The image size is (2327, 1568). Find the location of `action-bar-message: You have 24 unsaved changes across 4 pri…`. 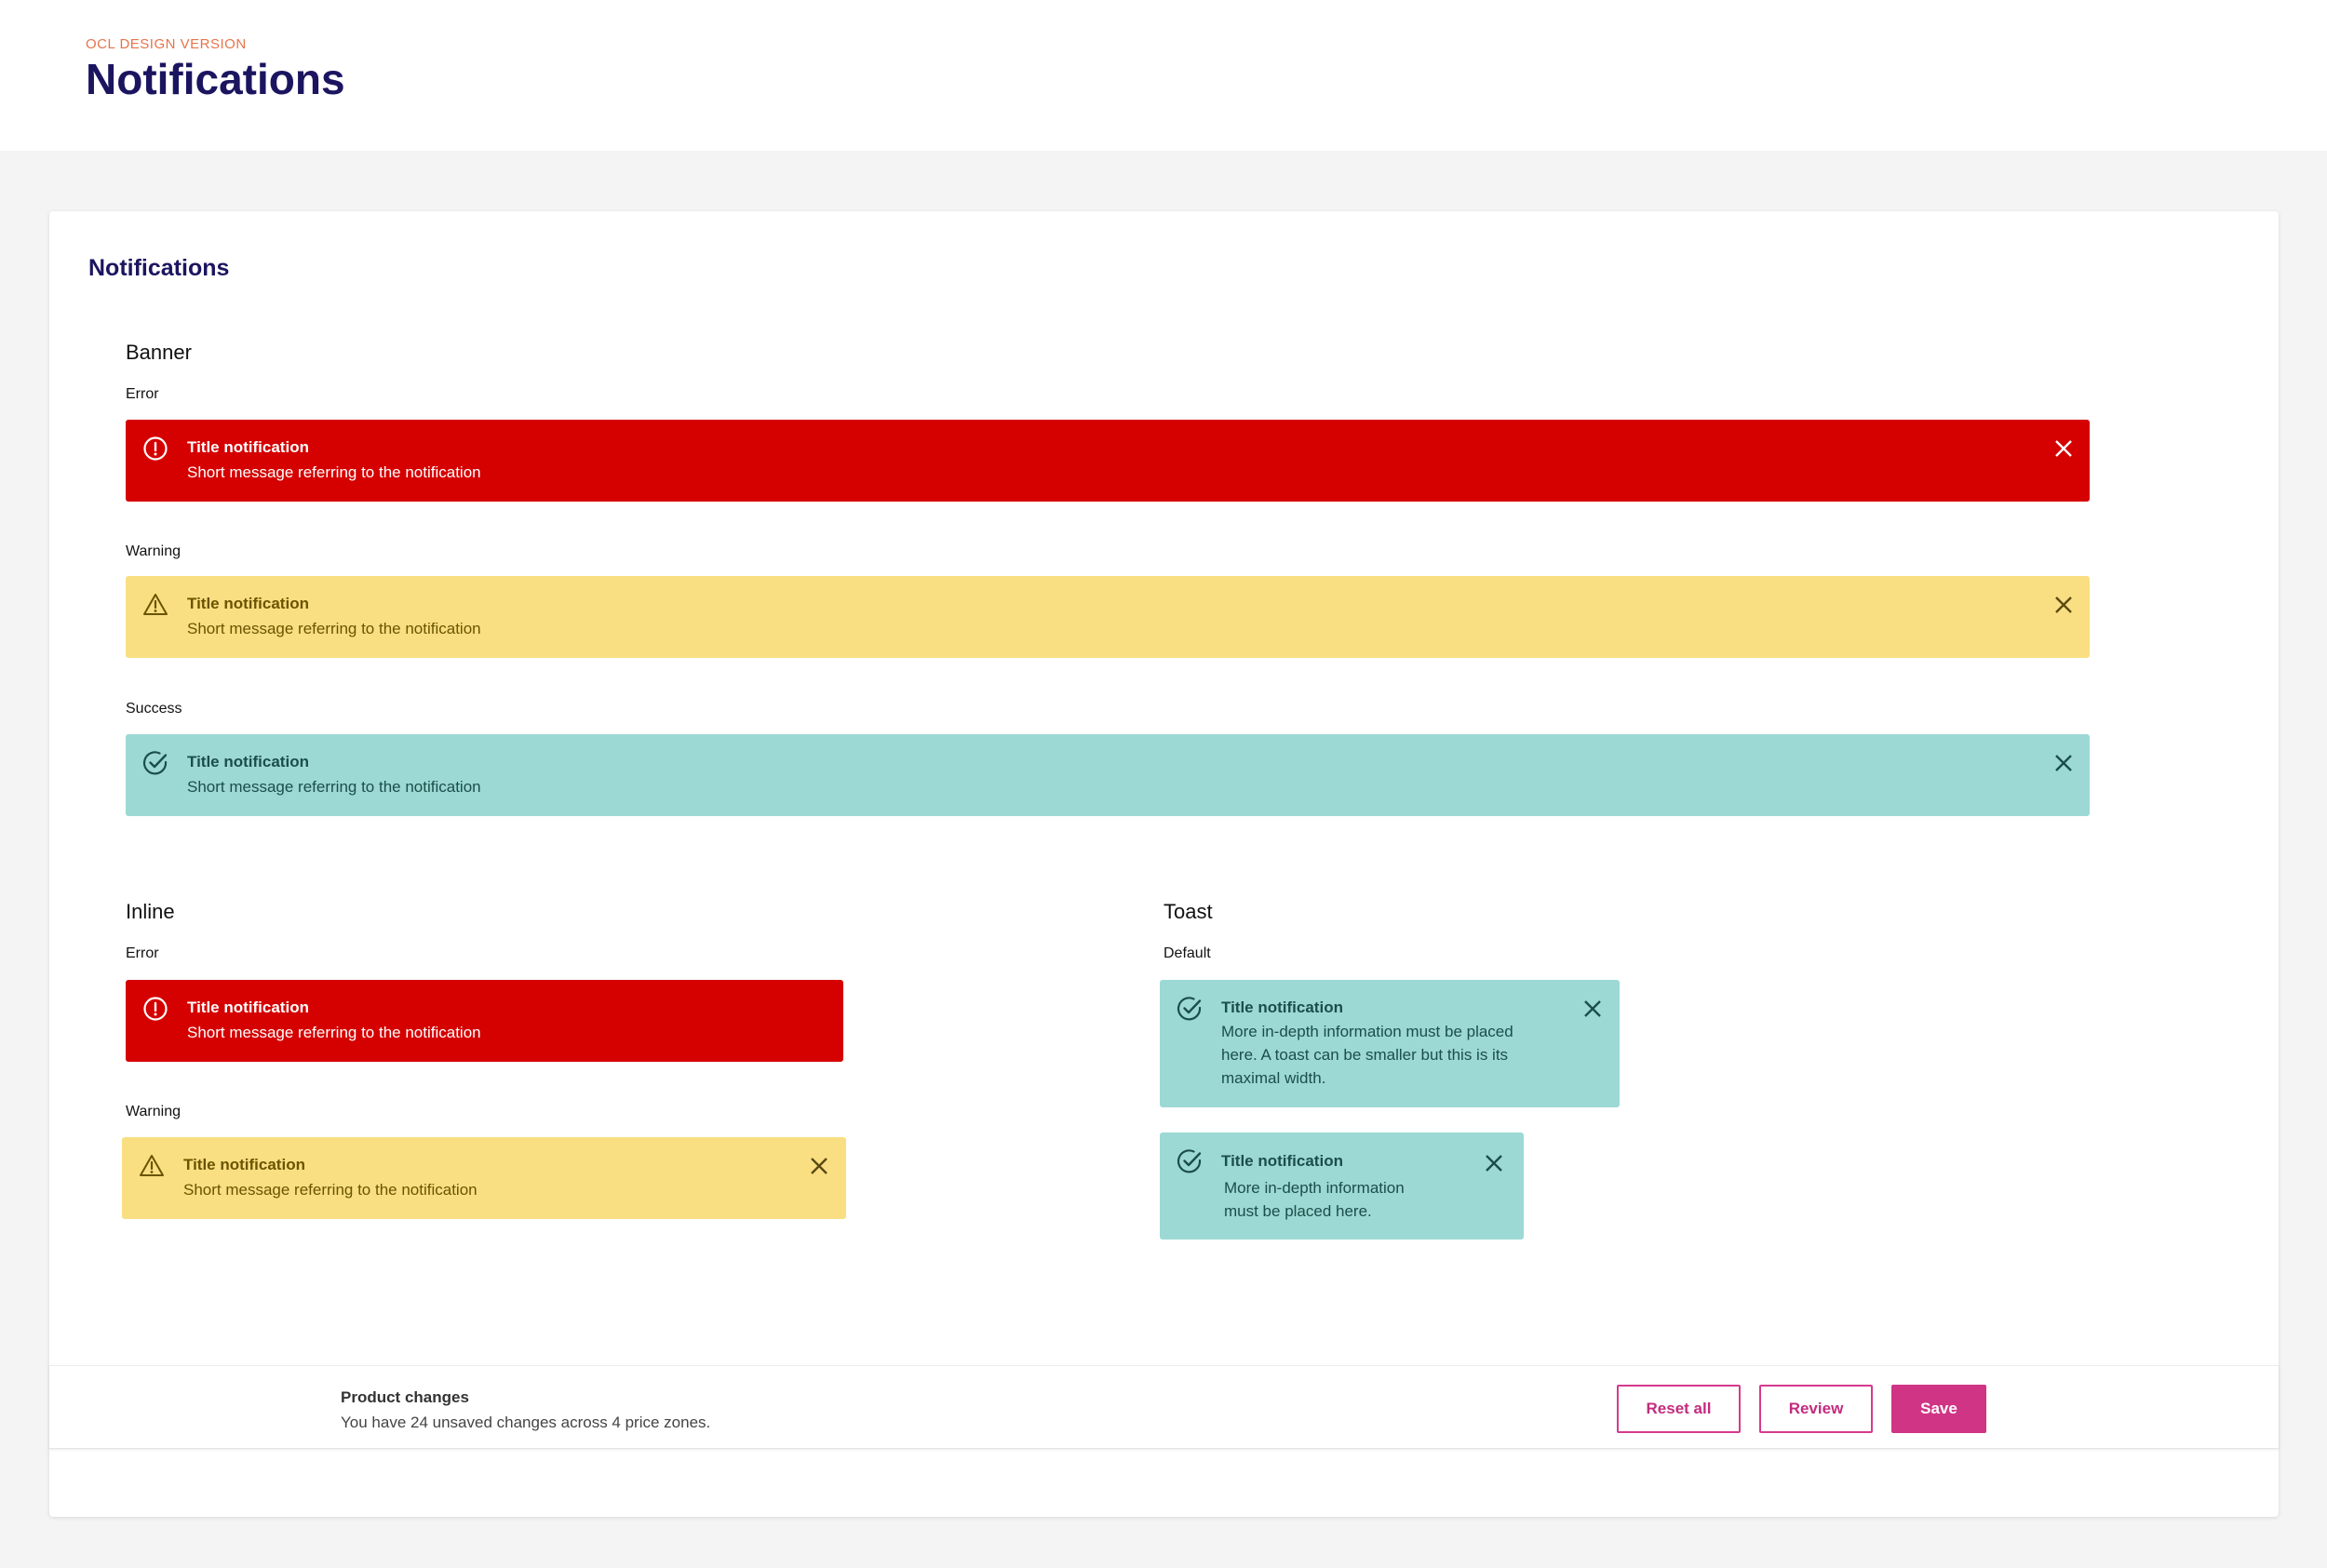

action-bar-message: You have 24 unsaved changes across 4 pri… is located at coordinates (526, 1422).